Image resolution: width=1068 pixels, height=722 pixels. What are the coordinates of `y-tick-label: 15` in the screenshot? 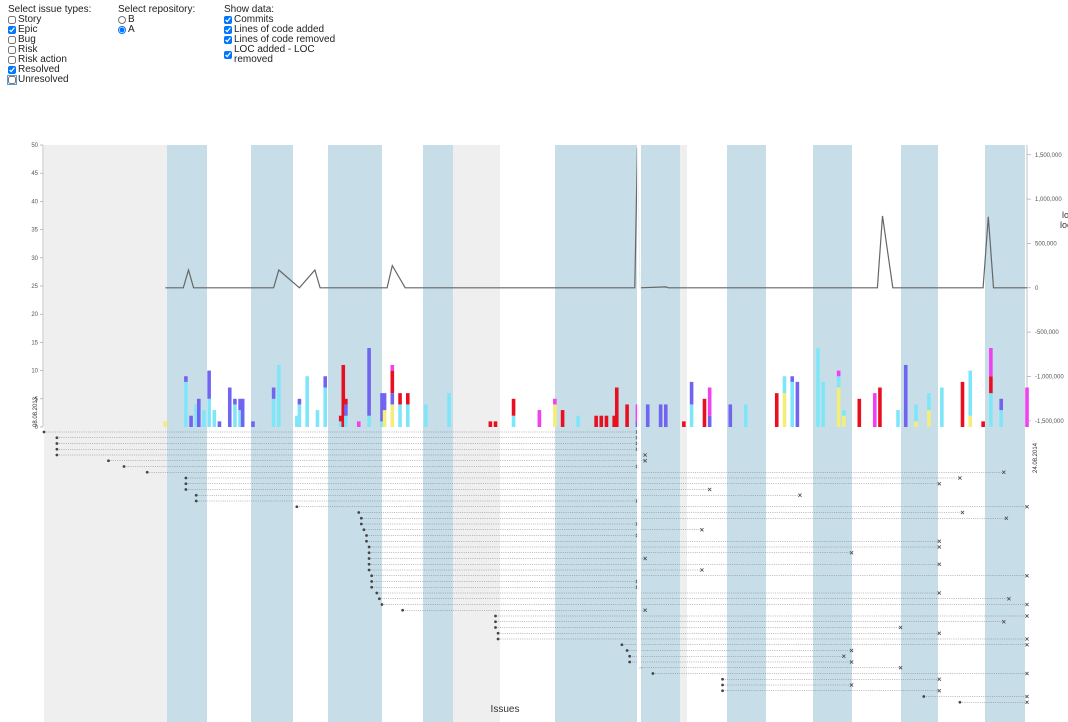 It's located at (34, 343).